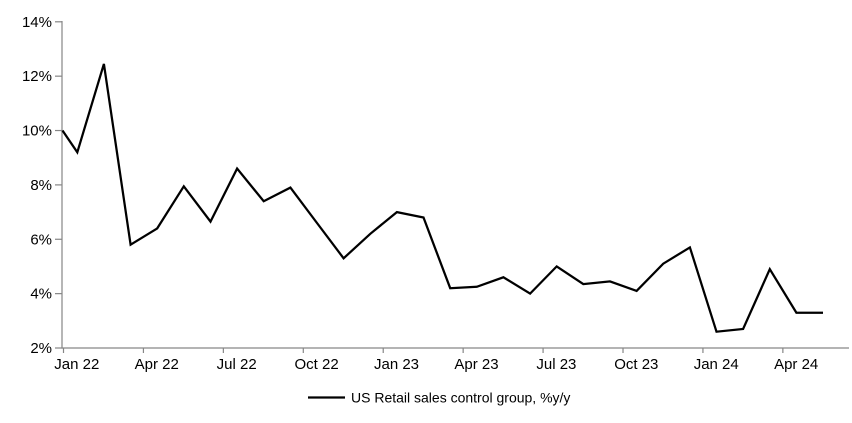 The height and width of the screenshot is (423, 852). Describe the element at coordinates (316, 364) in the screenshot. I see `x-axis-label: Oct 22` at that location.